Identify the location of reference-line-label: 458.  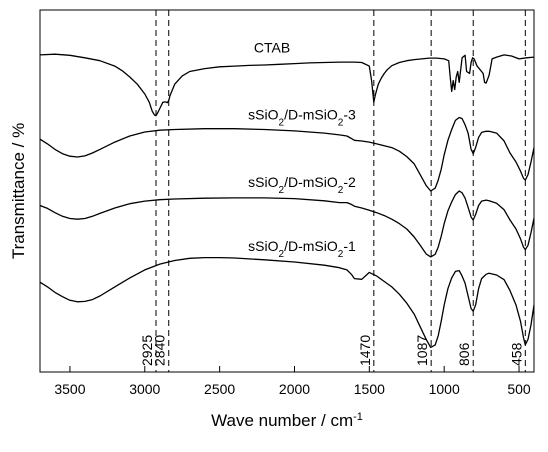
(516, 354).